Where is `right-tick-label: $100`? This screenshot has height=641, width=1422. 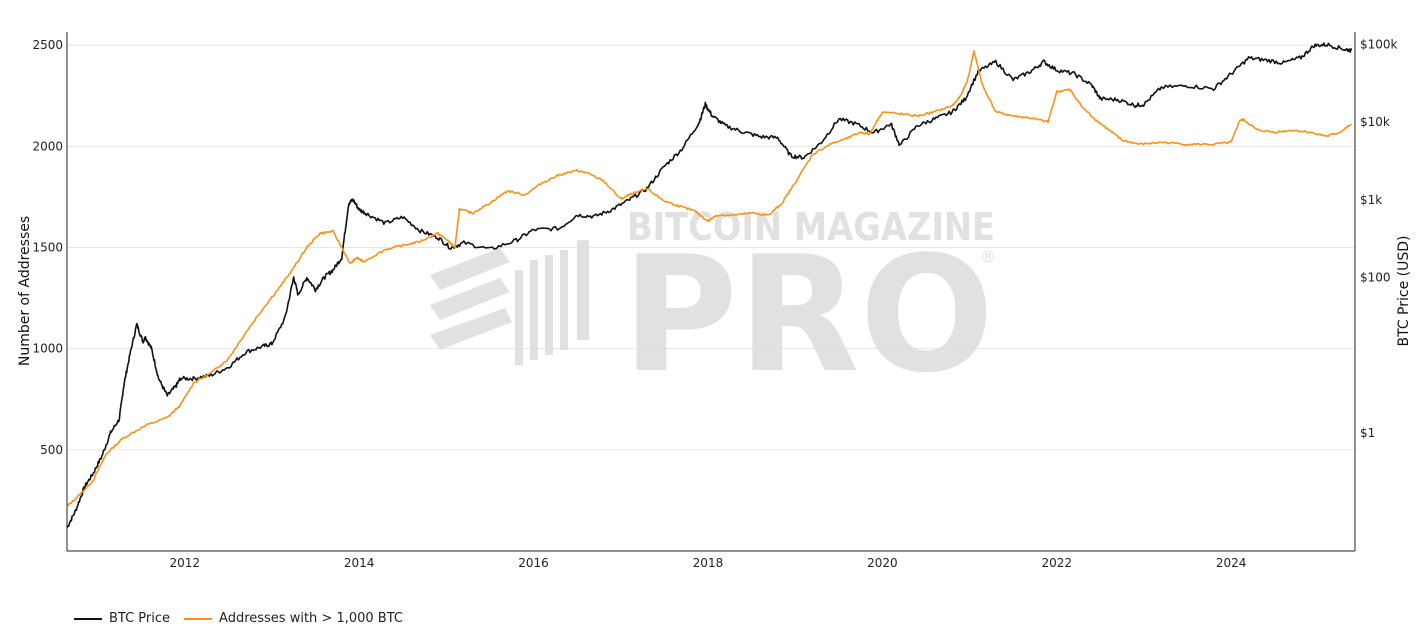
right-tick-label: $100 is located at coordinates (1375, 277).